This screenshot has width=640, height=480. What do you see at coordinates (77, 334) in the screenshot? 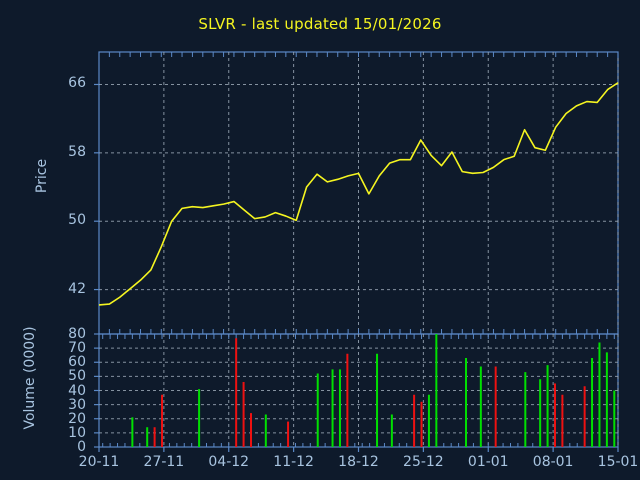
I see `volume-y-tick-label: 80` at bounding box center [77, 334].